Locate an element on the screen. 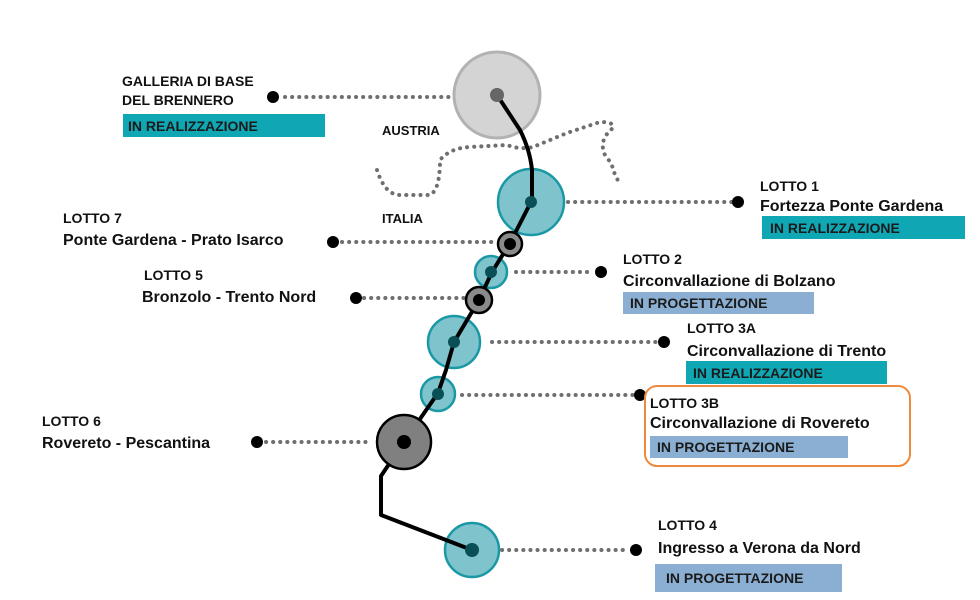 The height and width of the screenshot is (600, 980). lot-name: Ponte Gardena - Prato Isarco is located at coordinates (173, 240).